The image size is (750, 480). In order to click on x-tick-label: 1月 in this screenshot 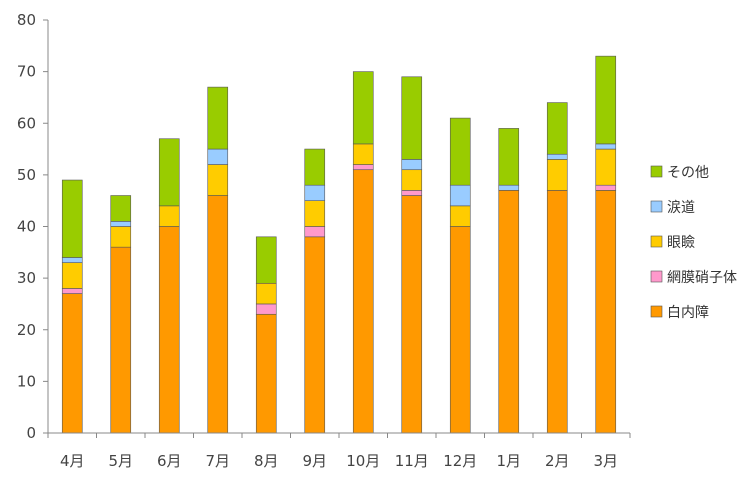, I will do `click(508, 461)`.